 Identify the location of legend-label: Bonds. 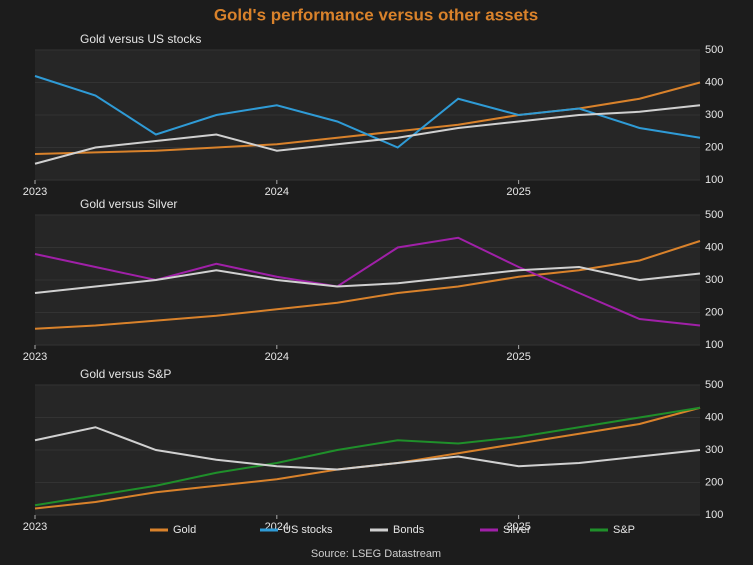
(409, 530).